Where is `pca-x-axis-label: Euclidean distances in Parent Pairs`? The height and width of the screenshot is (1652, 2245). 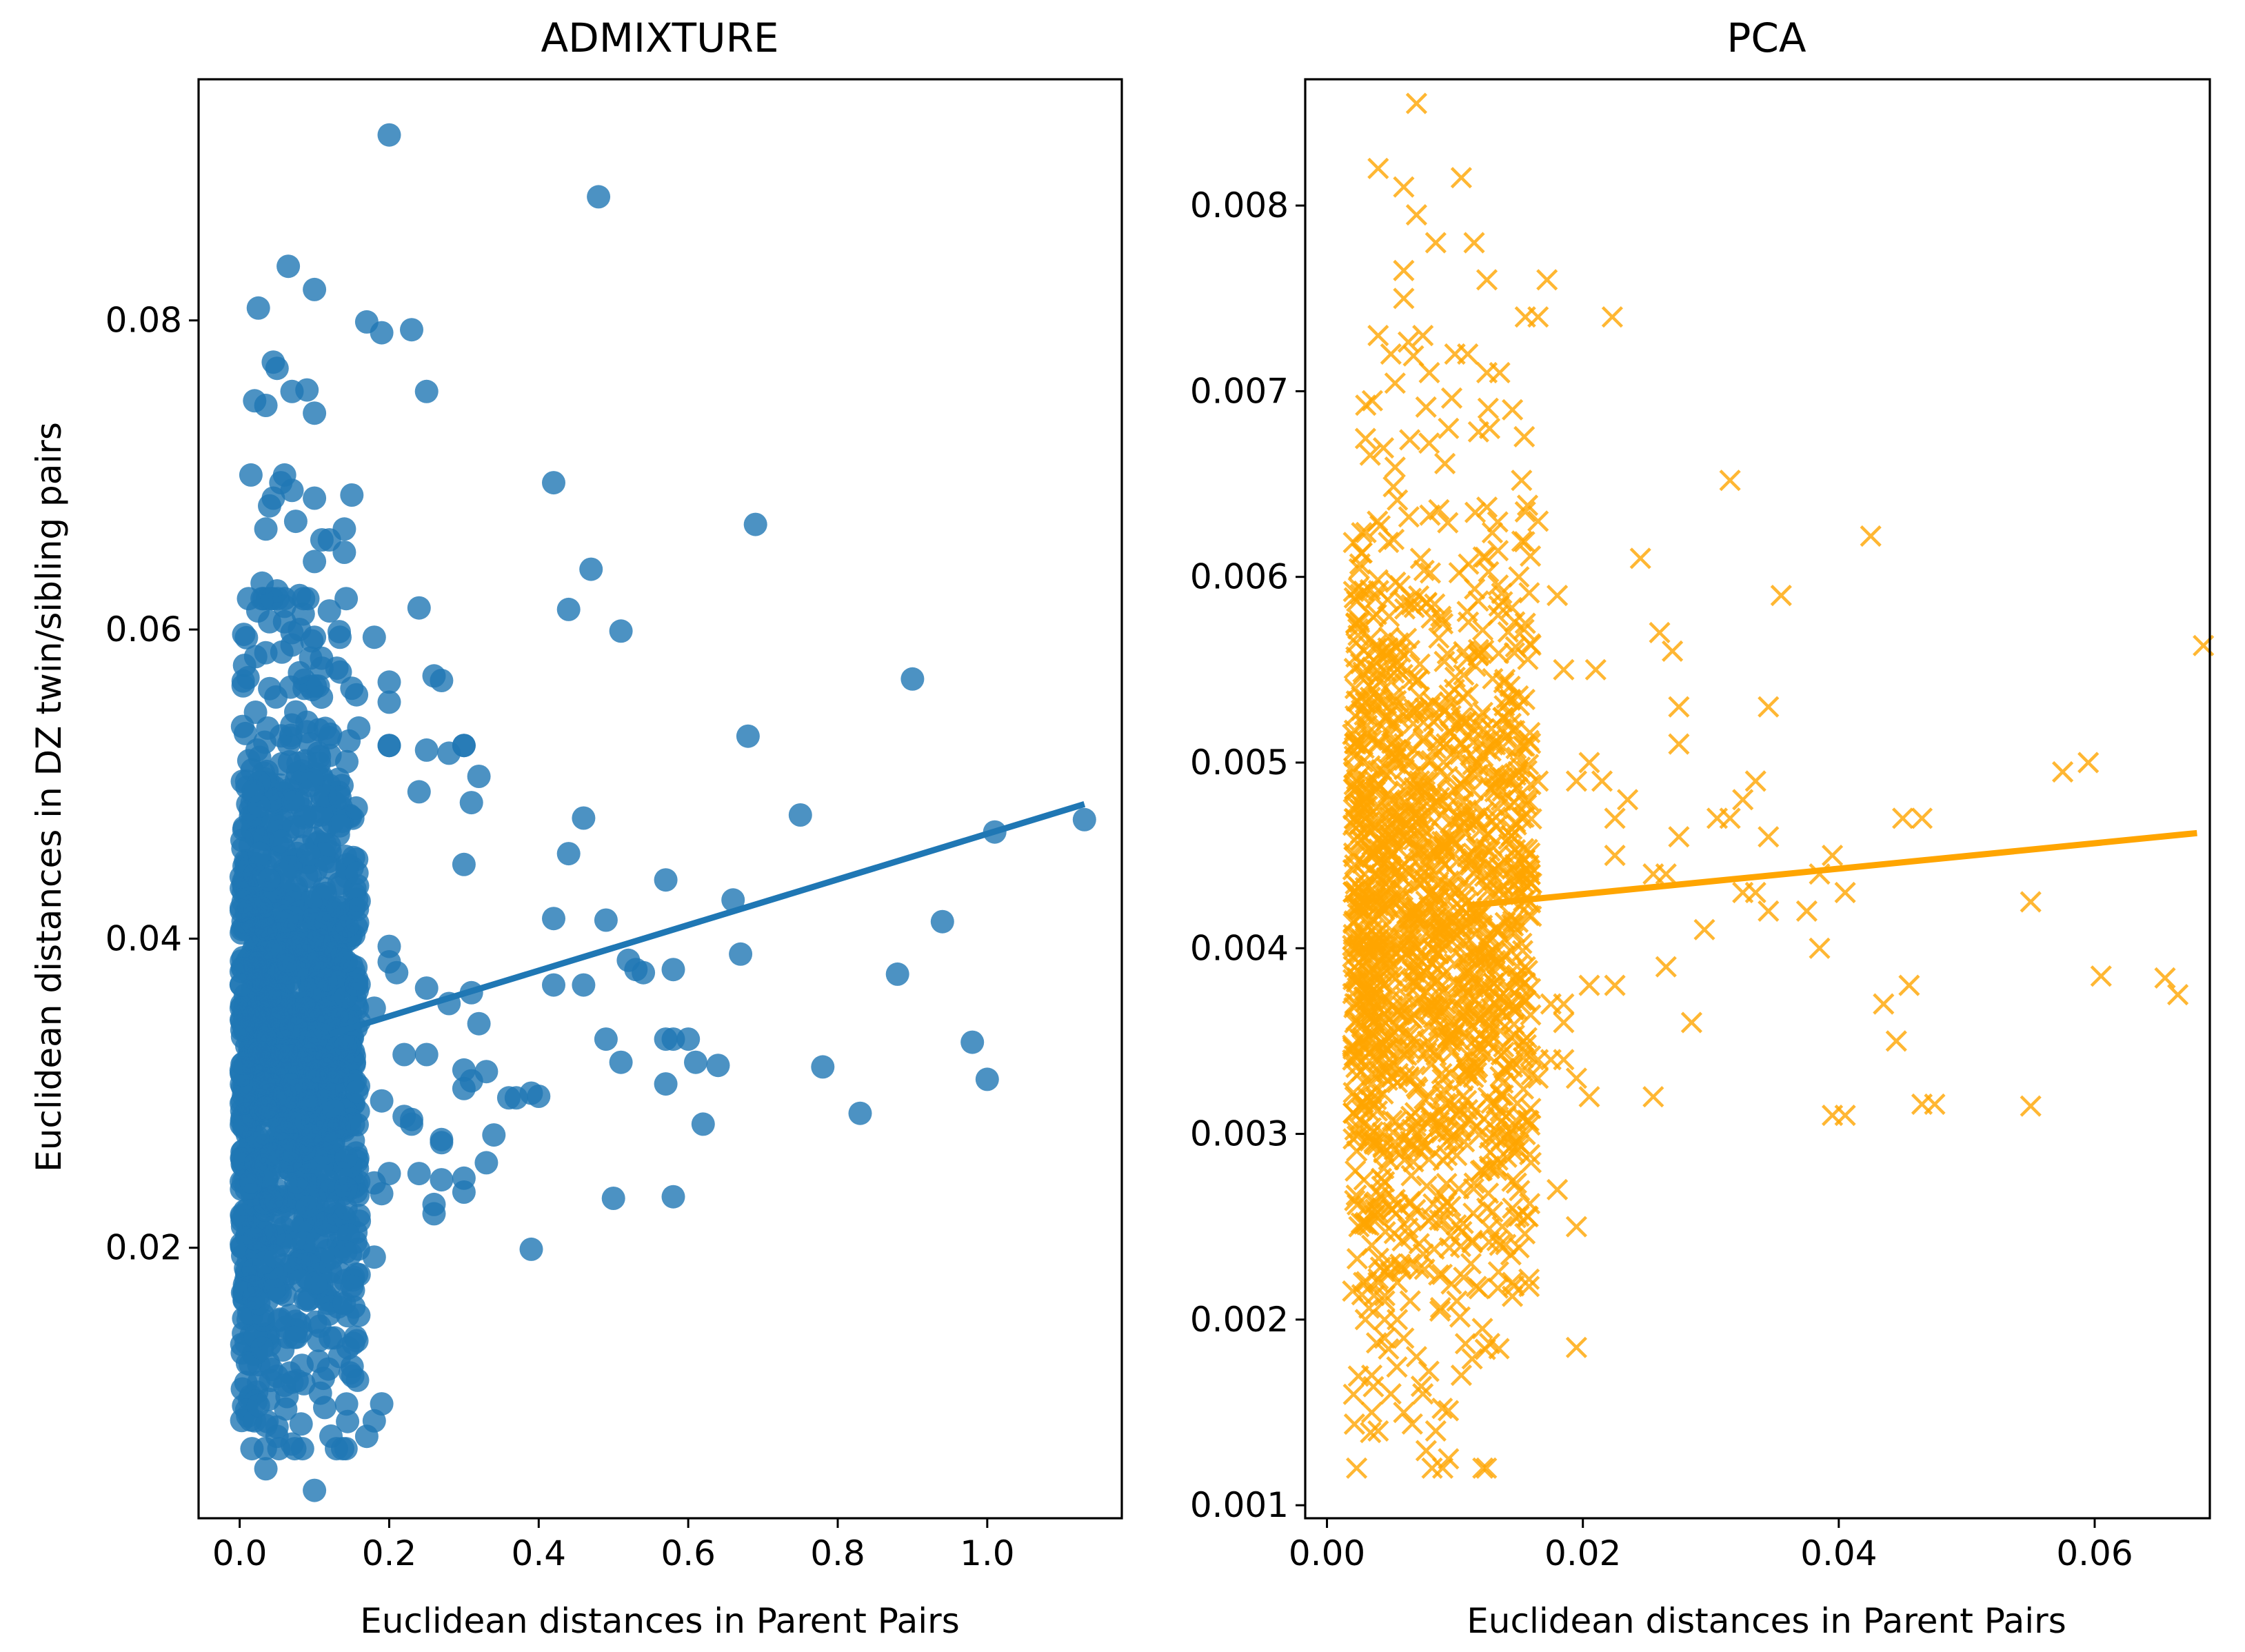
pca-x-axis-label: Euclidean distances in Parent Pairs is located at coordinates (1766, 1621).